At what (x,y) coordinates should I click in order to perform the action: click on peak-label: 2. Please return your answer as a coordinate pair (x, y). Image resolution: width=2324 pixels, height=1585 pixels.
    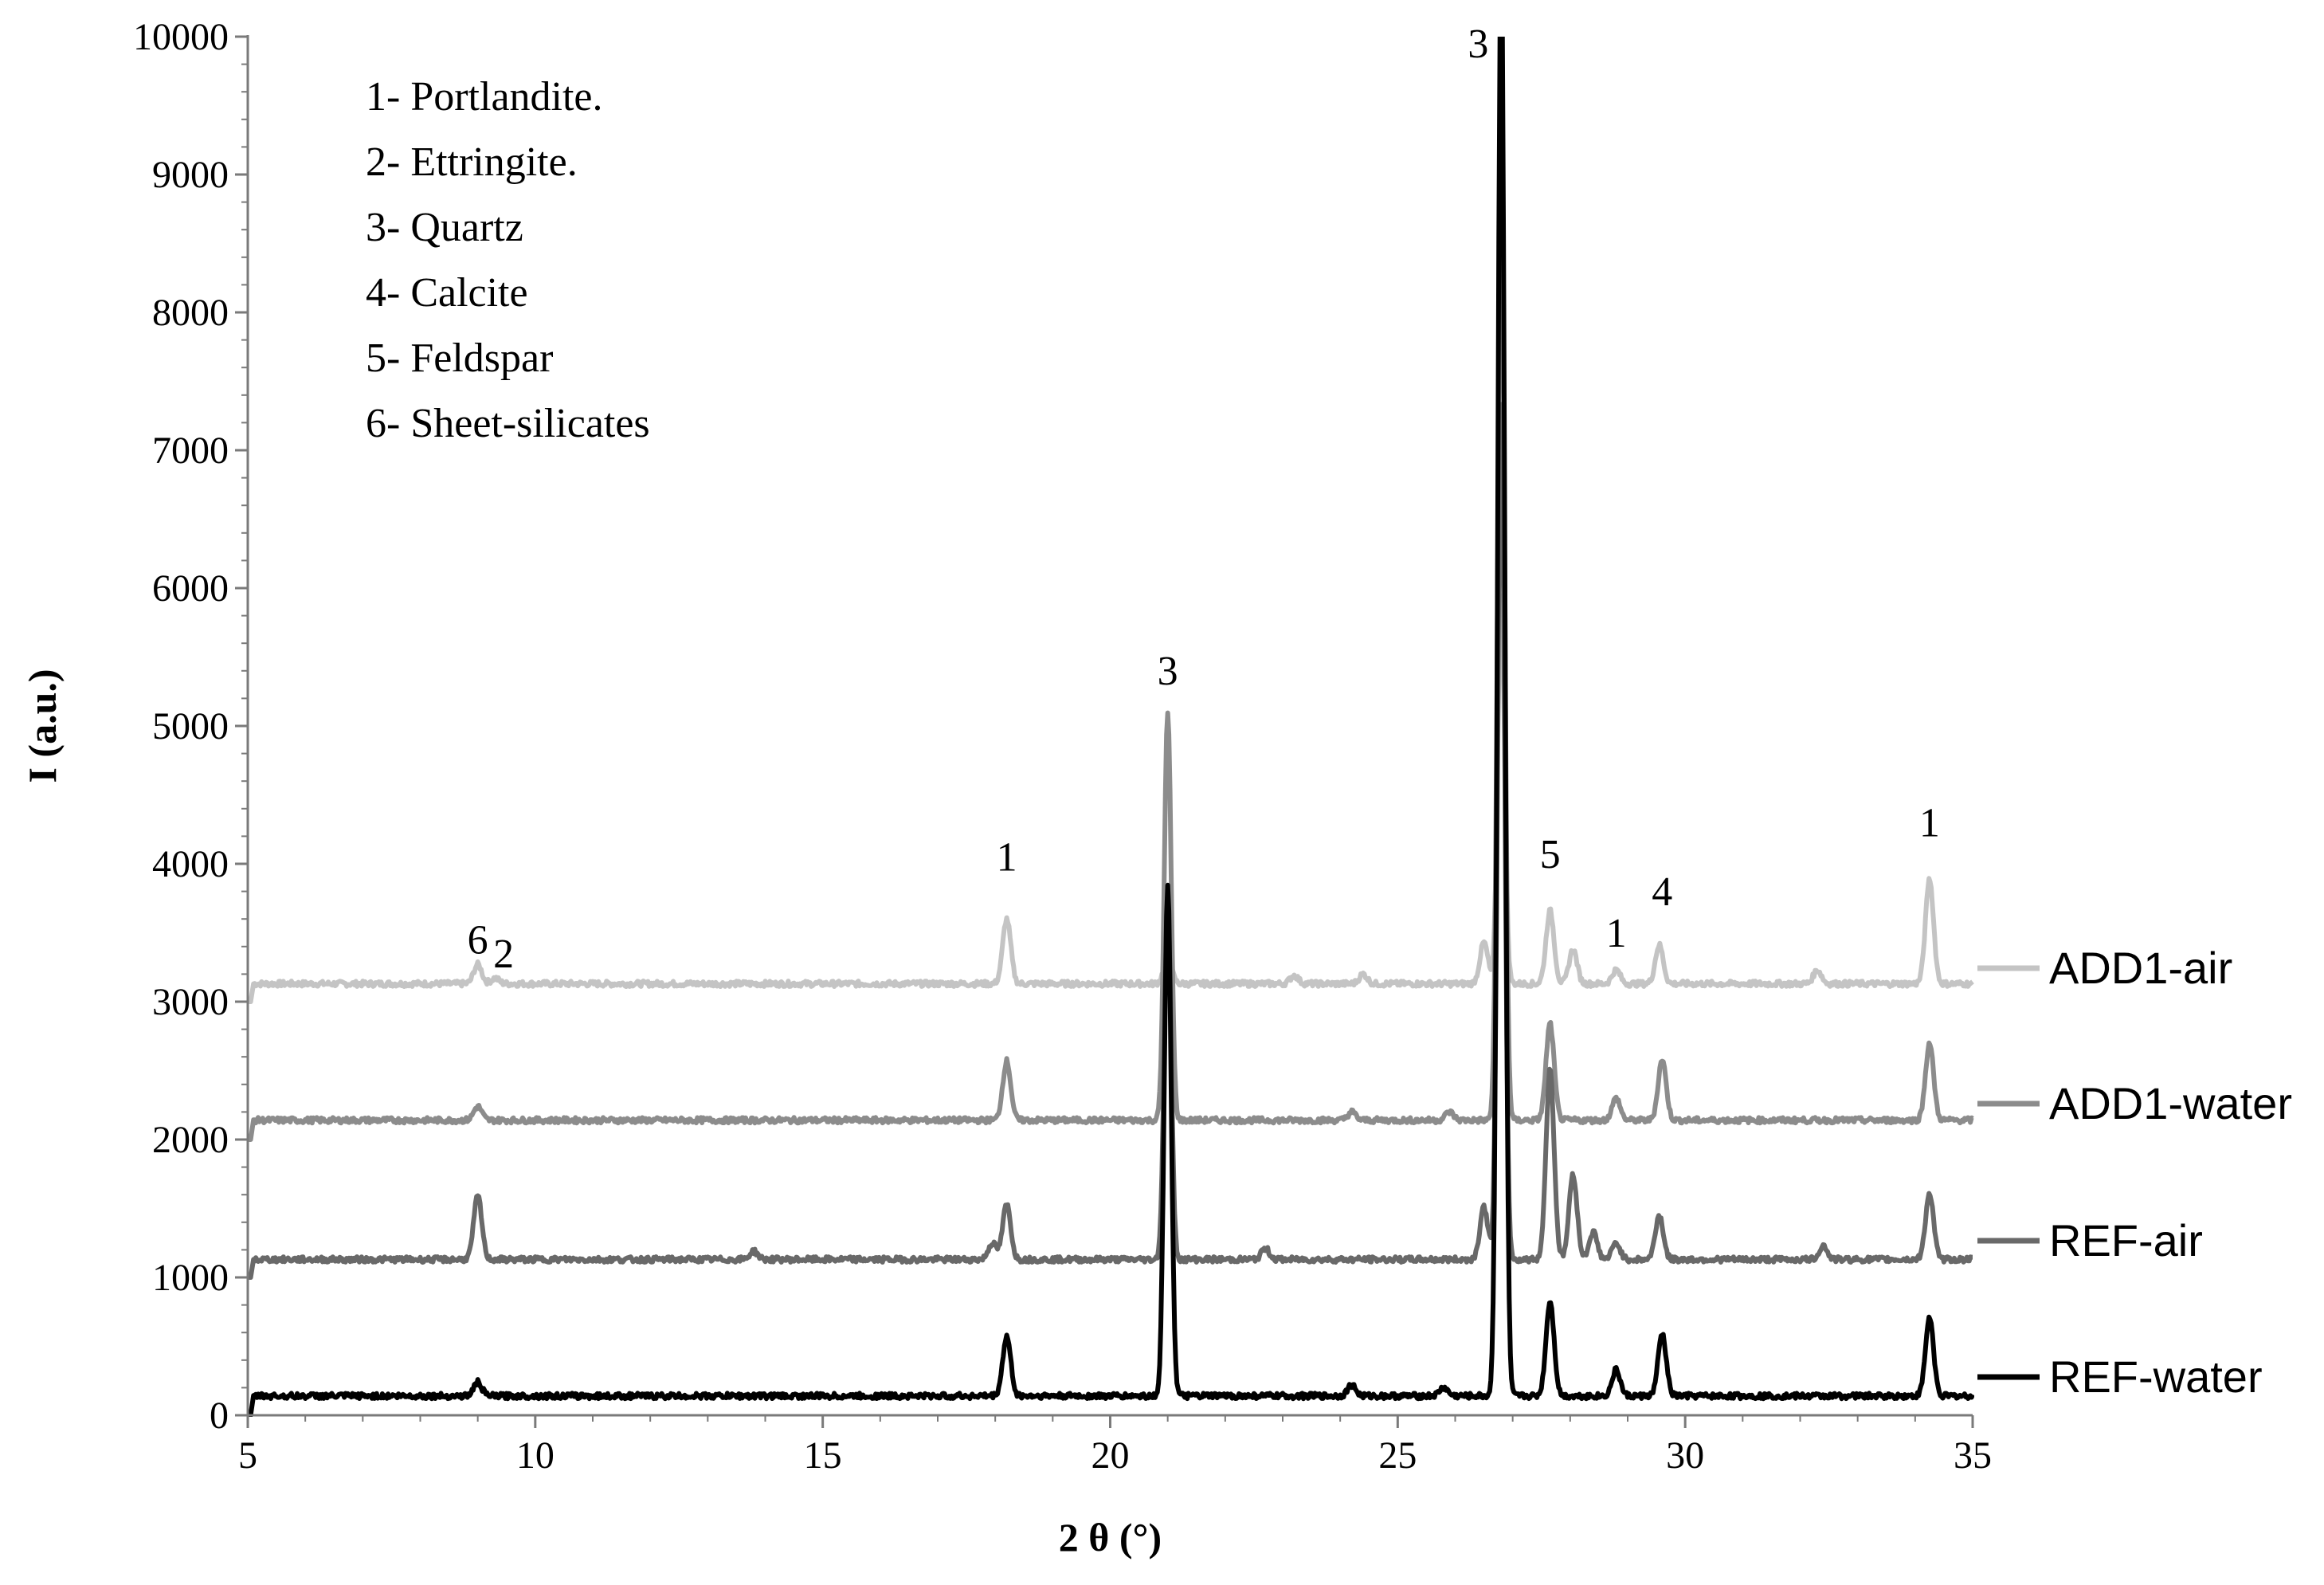
    Looking at the image, I should click on (503, 954).